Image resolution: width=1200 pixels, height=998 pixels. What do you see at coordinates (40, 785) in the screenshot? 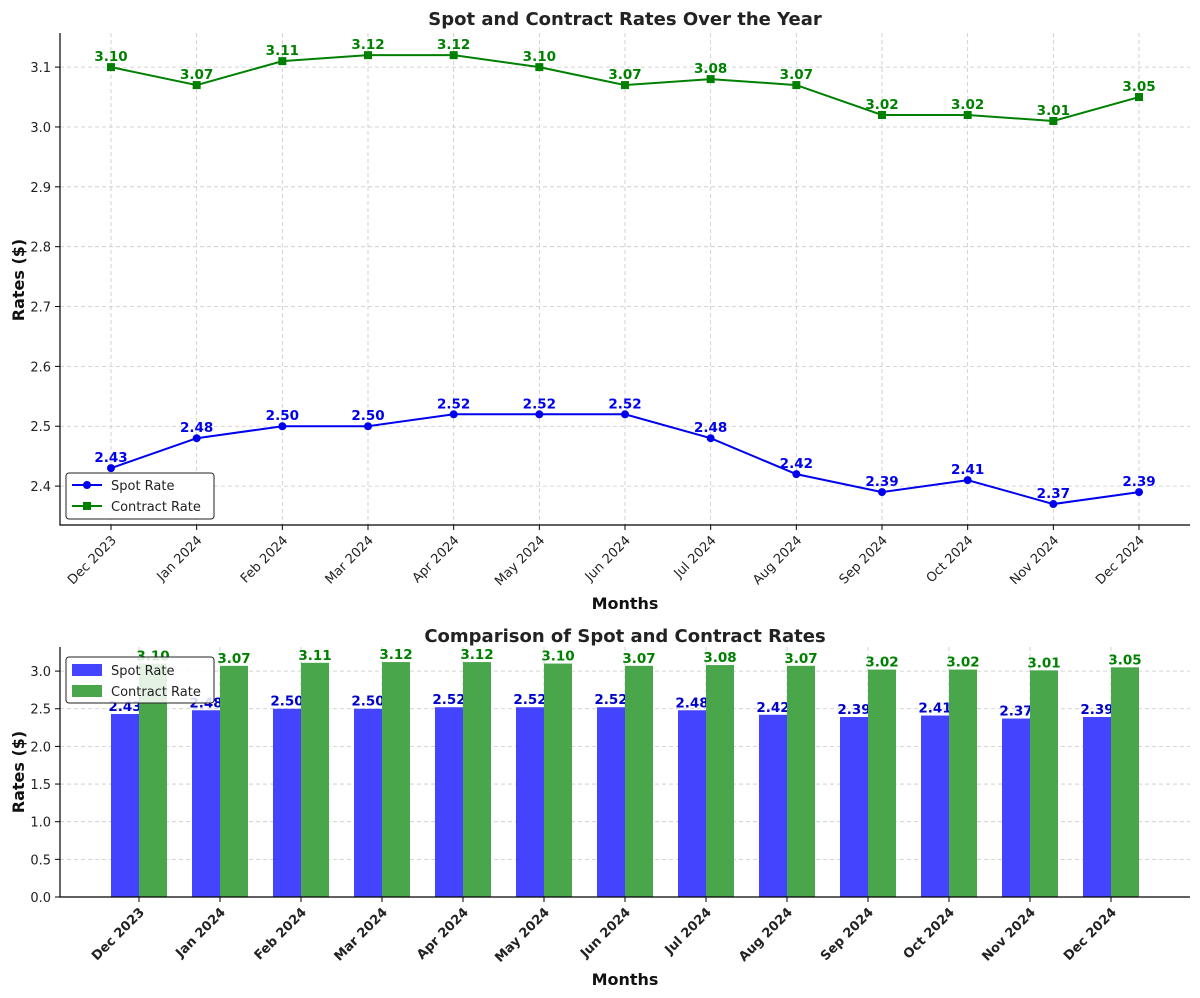
I see `y-tick-label: 1.5` at bounding box center [40, 785].